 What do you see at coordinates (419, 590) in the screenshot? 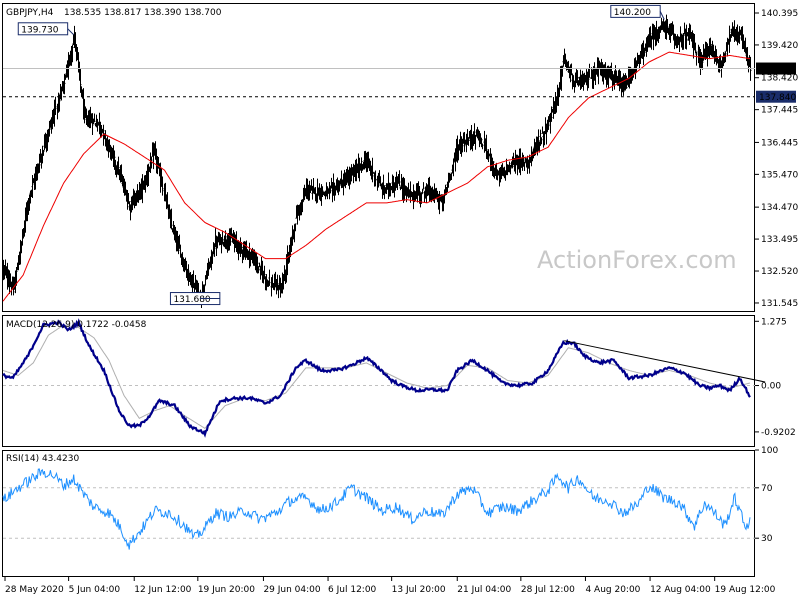
I see `x-tick-label: 13 Jul 20:00` at bounding box center [419, 590].